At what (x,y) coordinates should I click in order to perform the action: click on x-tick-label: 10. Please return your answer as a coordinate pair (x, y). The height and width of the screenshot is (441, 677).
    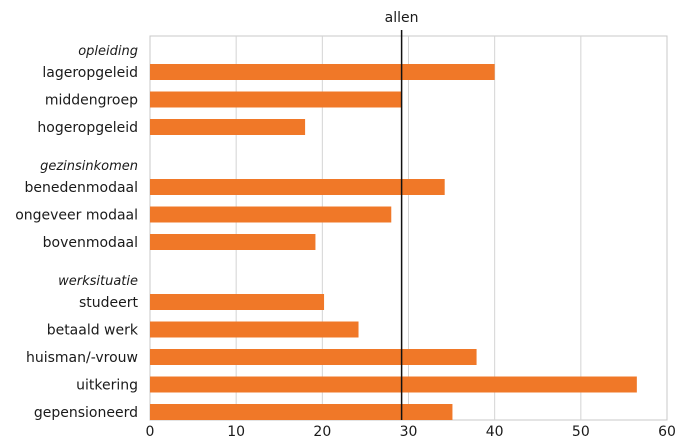
    Looking at the image, I should click on (236, 432).